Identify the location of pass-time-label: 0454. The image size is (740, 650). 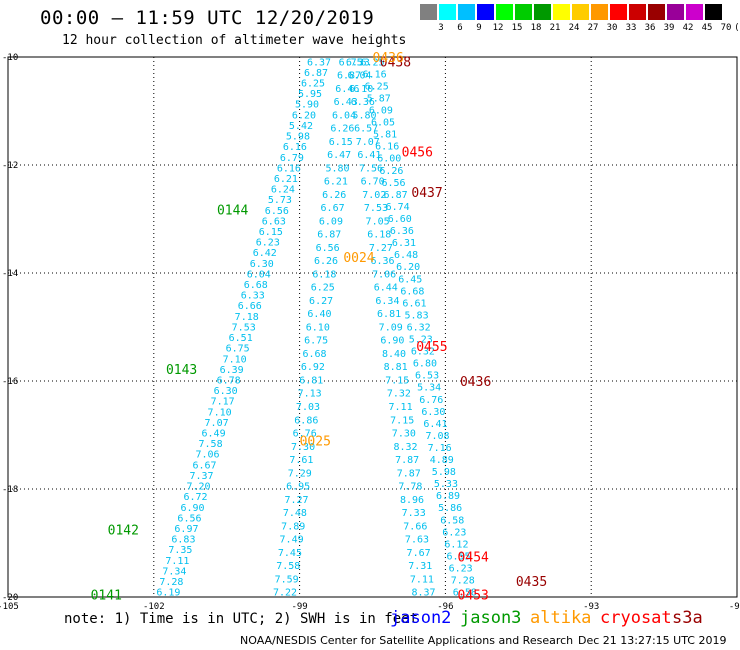
(473, 558).